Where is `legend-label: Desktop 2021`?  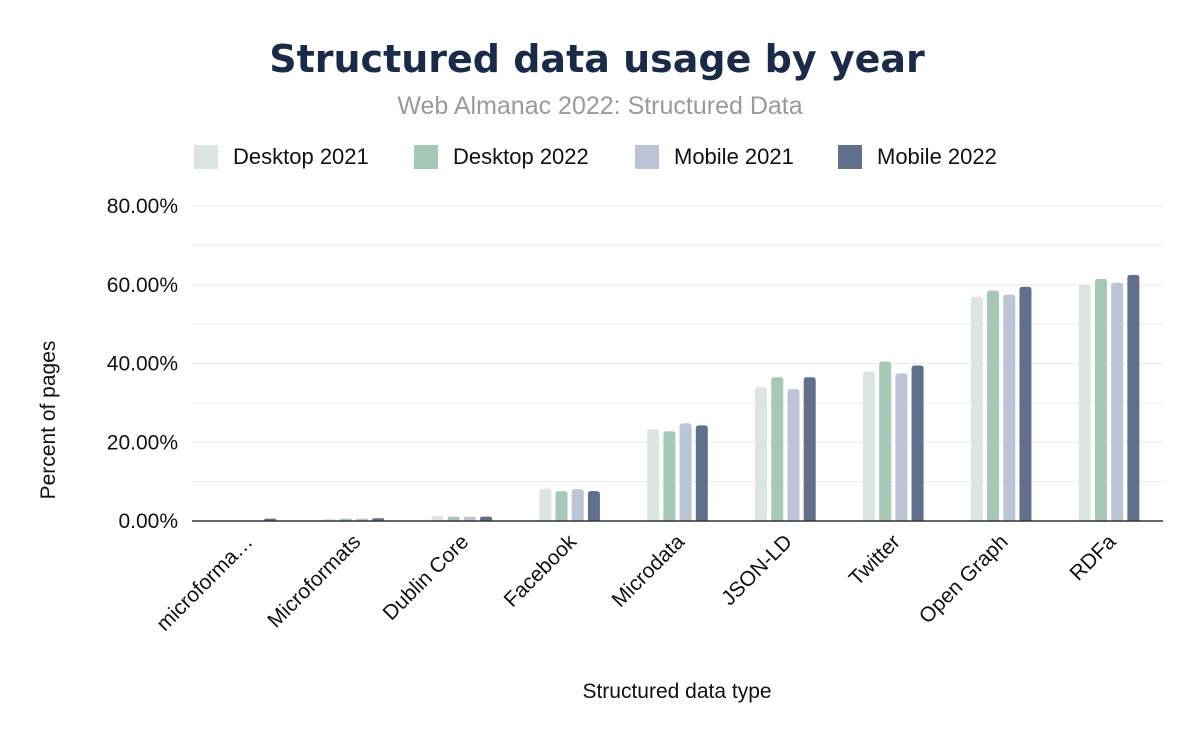
legend-label: Desktop 2021 is located at coordinates (301, 156).